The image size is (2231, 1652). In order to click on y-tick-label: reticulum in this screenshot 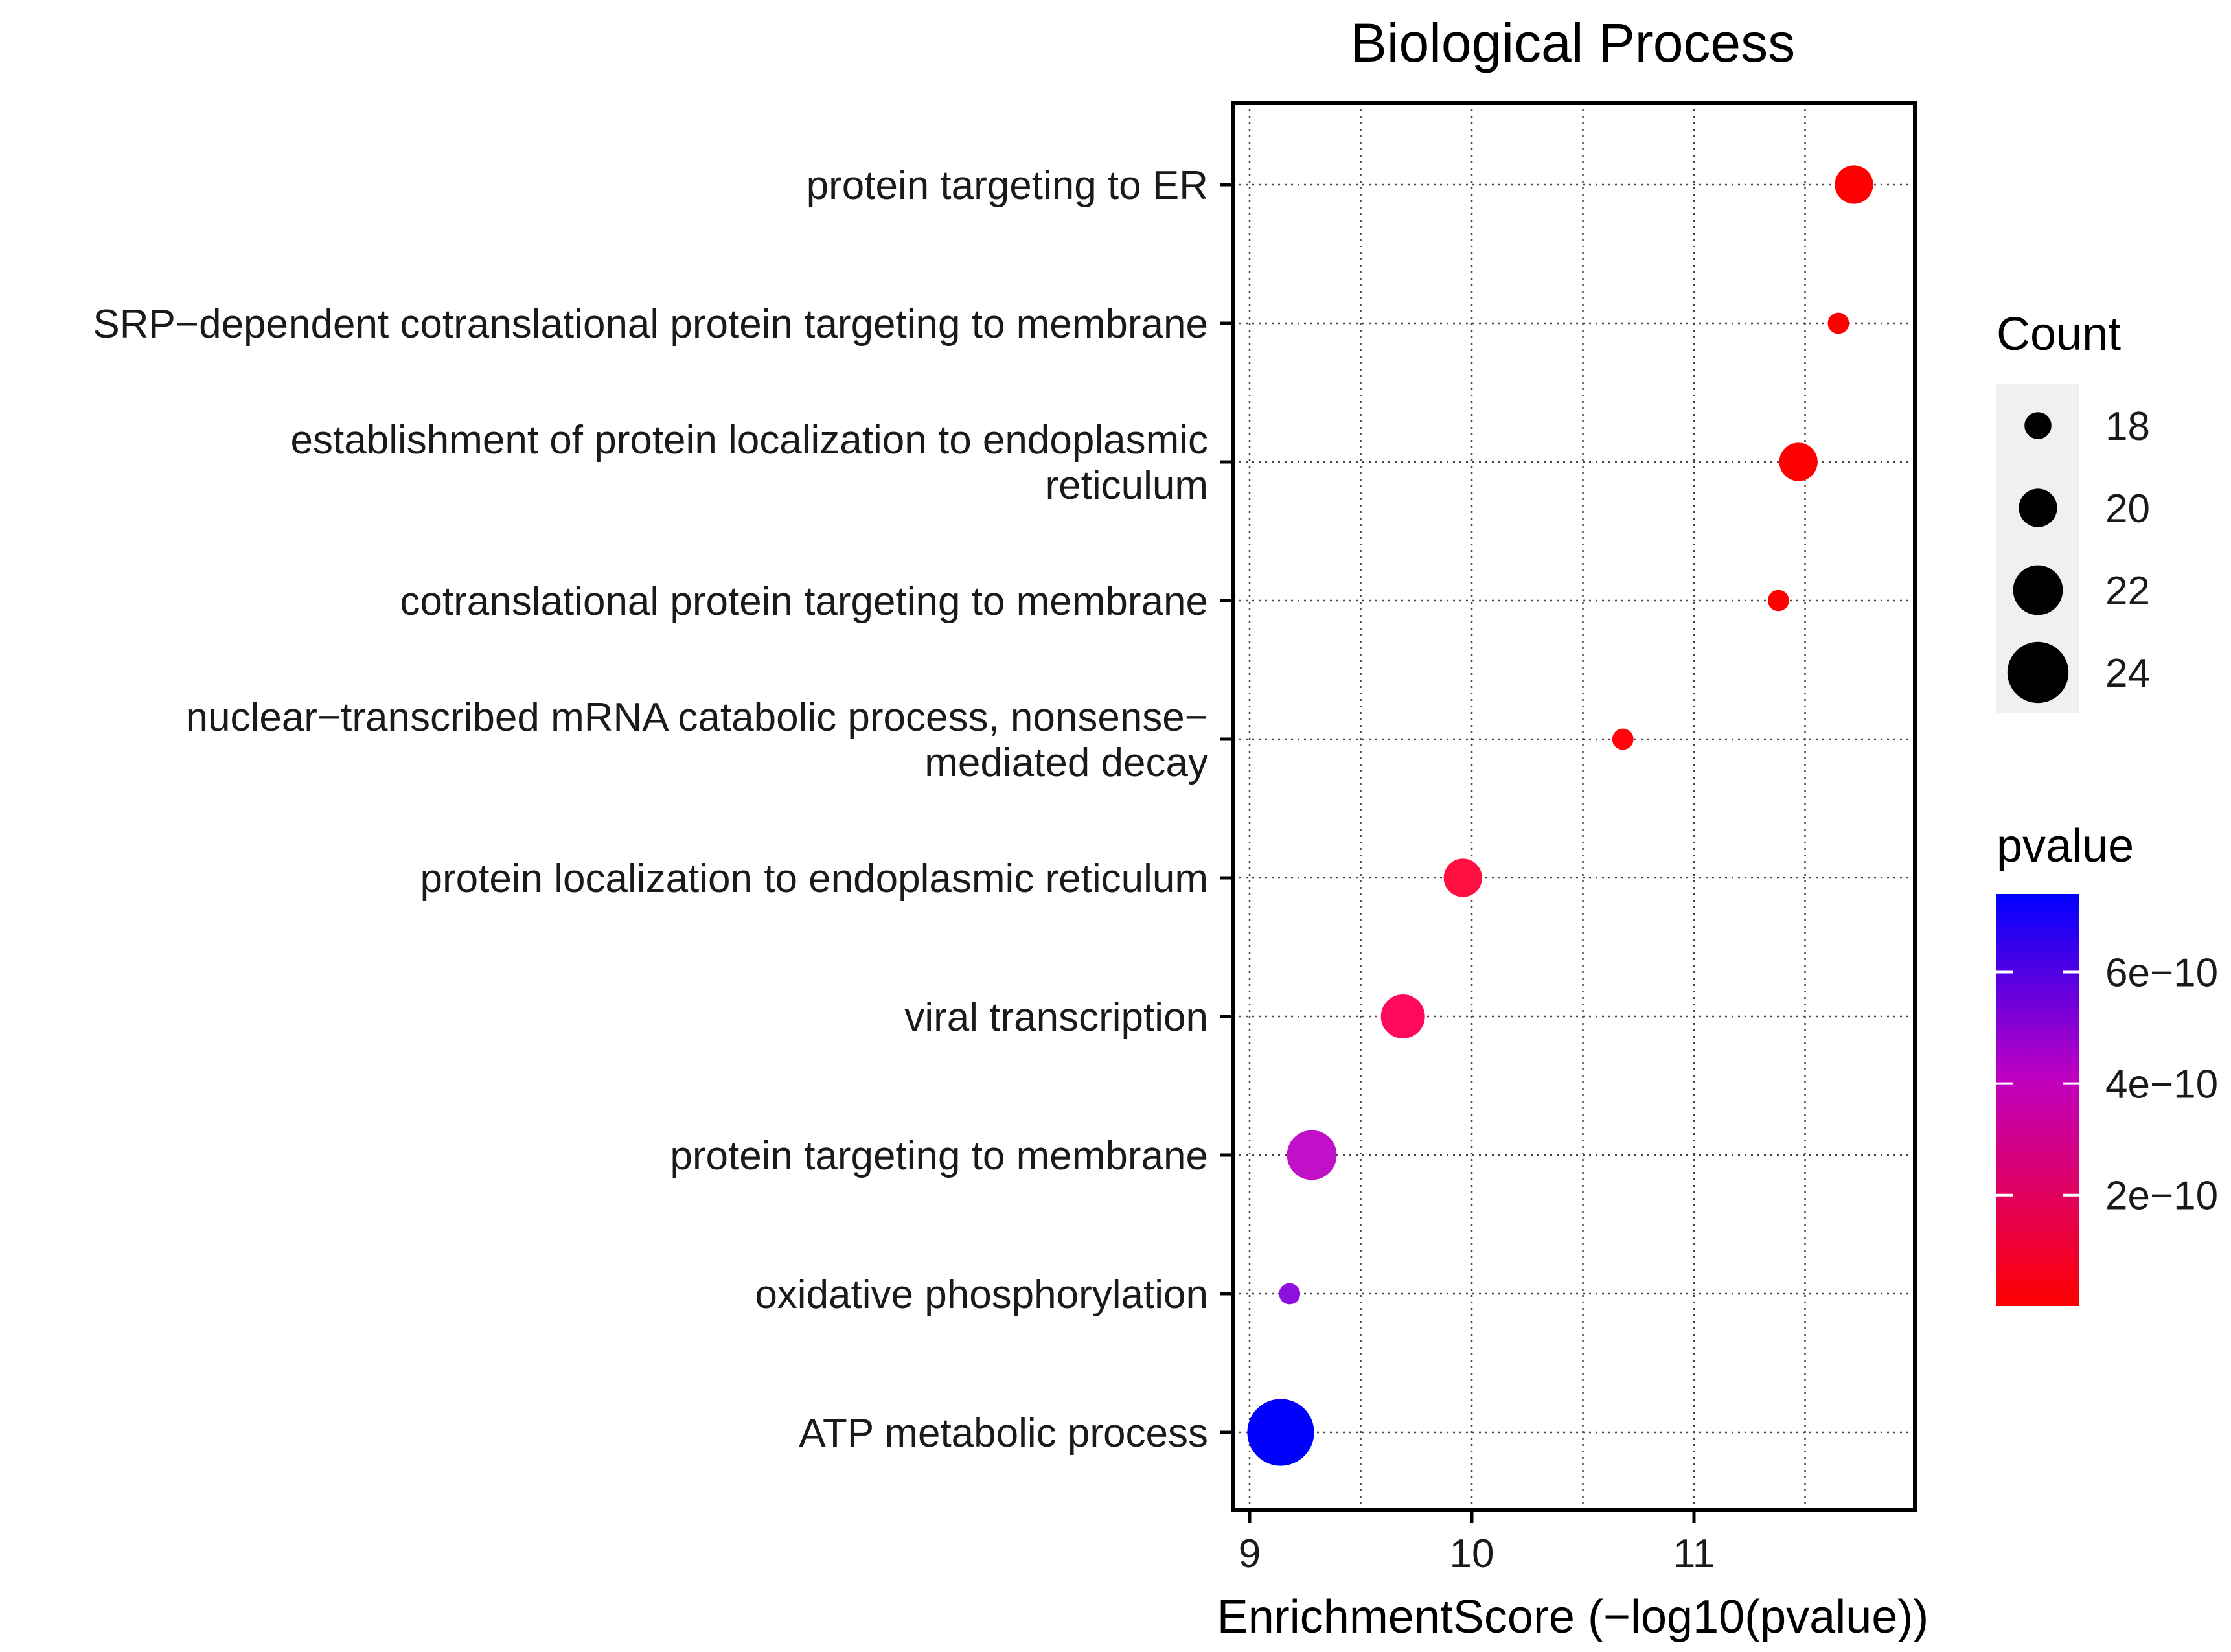, I will do `click(1126, 485)`.